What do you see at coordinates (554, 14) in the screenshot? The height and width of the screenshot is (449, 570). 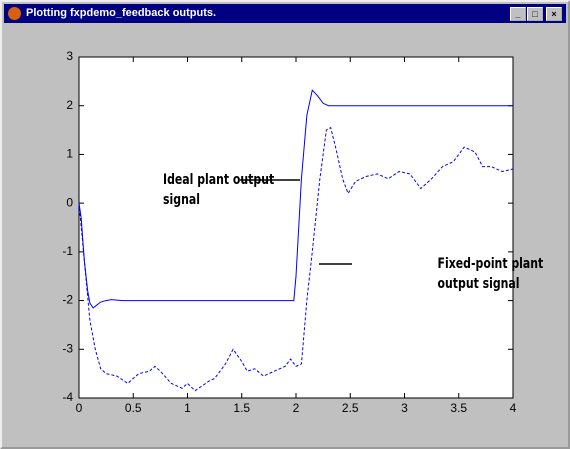 I see `close-button: ×` at bounding box center [554, 14].